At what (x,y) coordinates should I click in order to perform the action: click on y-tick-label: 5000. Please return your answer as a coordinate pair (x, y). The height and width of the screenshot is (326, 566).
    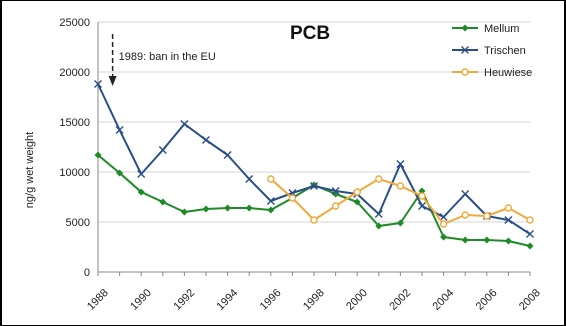
    Looking at the image, I should click on (78, 223).